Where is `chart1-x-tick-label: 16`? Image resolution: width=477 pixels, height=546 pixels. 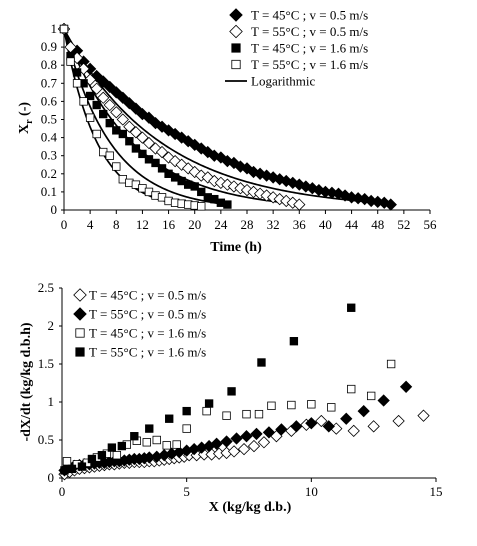
chart1-x-tick-label: 16 is located at coordinates (169, 224).